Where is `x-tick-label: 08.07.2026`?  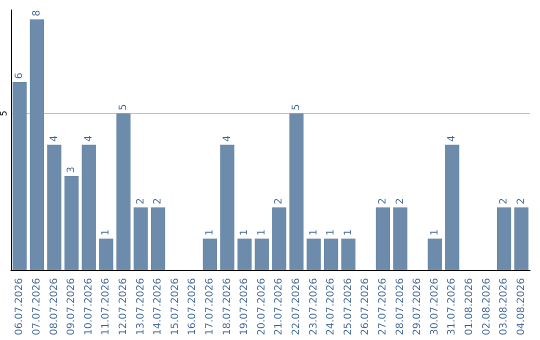 x-tick-label: 08.07.2026 is located at coordinates (54, 307).